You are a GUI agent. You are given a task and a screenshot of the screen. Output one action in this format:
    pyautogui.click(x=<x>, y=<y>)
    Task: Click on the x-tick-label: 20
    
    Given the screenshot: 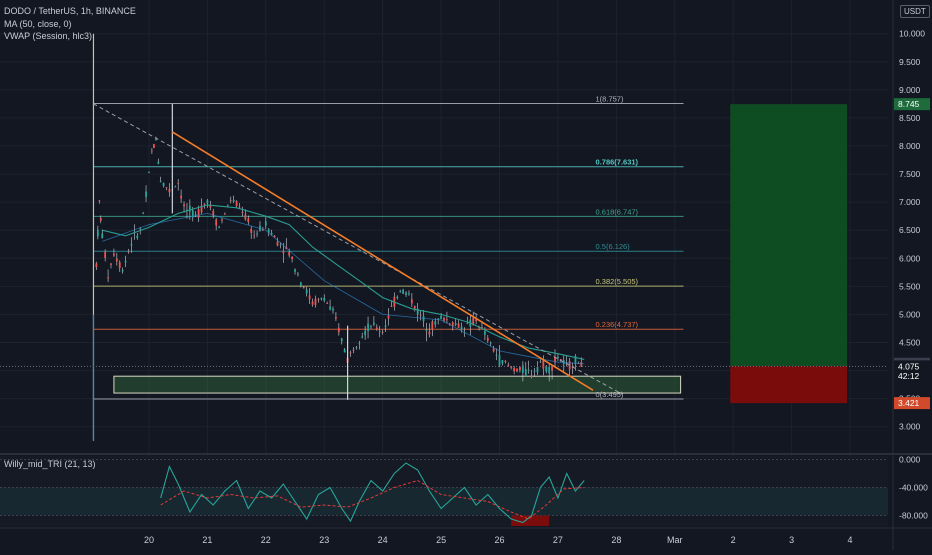 What is the action you would take?
    pyautogui.click(x=149, y=540)
    